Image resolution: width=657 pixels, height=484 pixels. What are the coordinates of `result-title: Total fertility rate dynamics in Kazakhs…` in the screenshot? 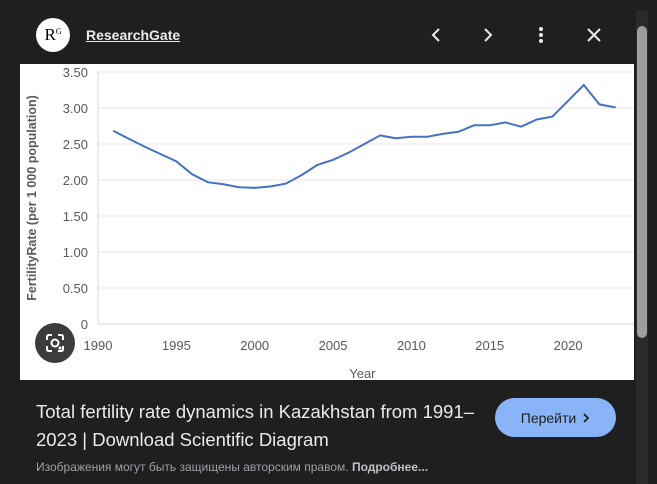 It's located at (255, 425).